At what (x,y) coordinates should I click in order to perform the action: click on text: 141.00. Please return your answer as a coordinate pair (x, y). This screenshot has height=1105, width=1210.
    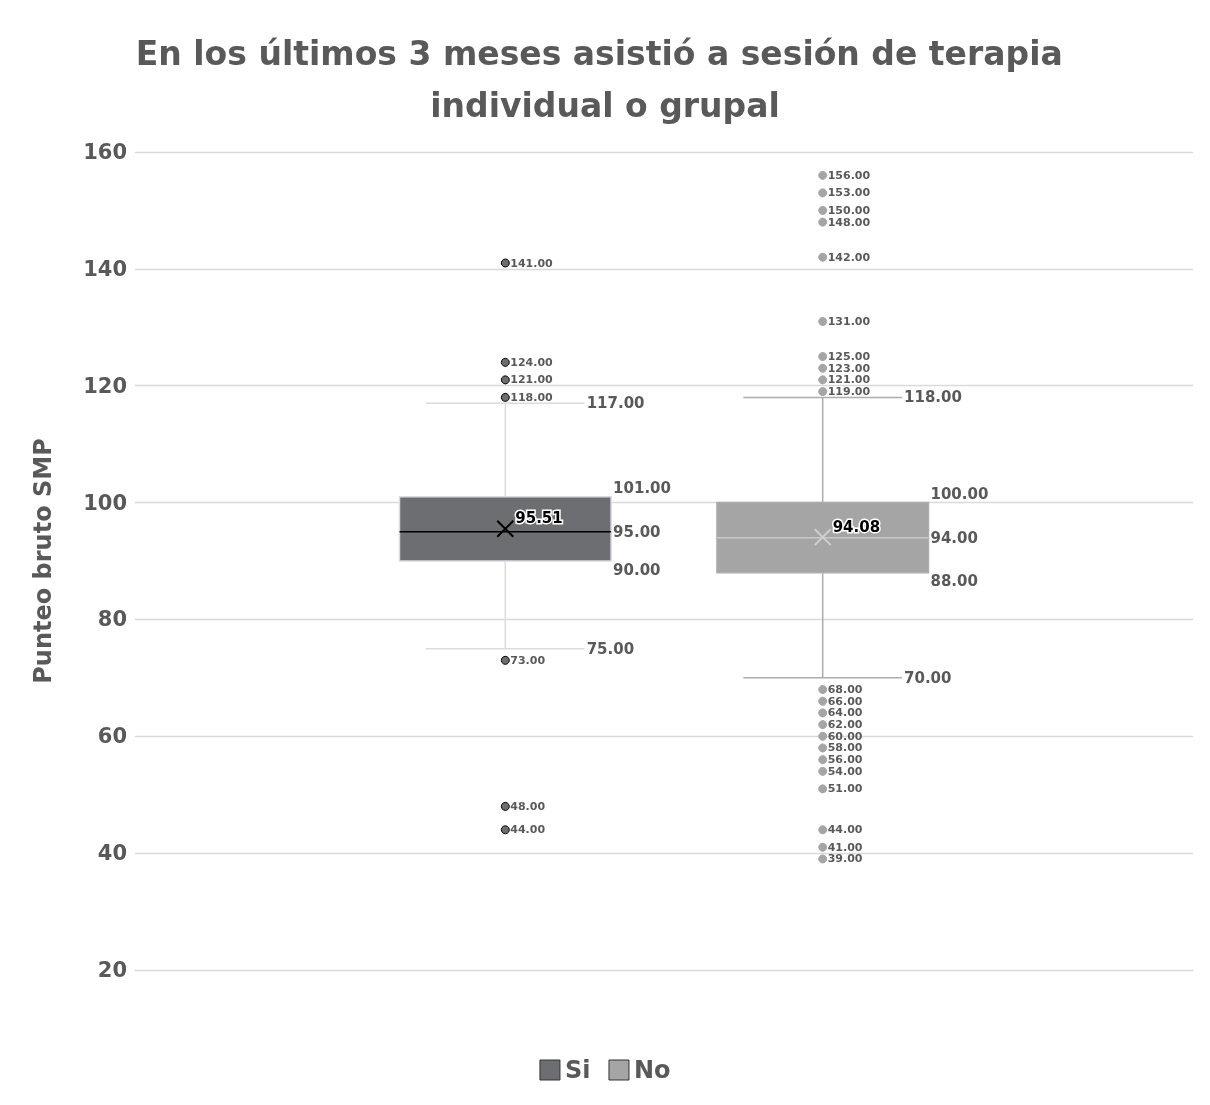
    Looking at the image, I should click on (531, 263).